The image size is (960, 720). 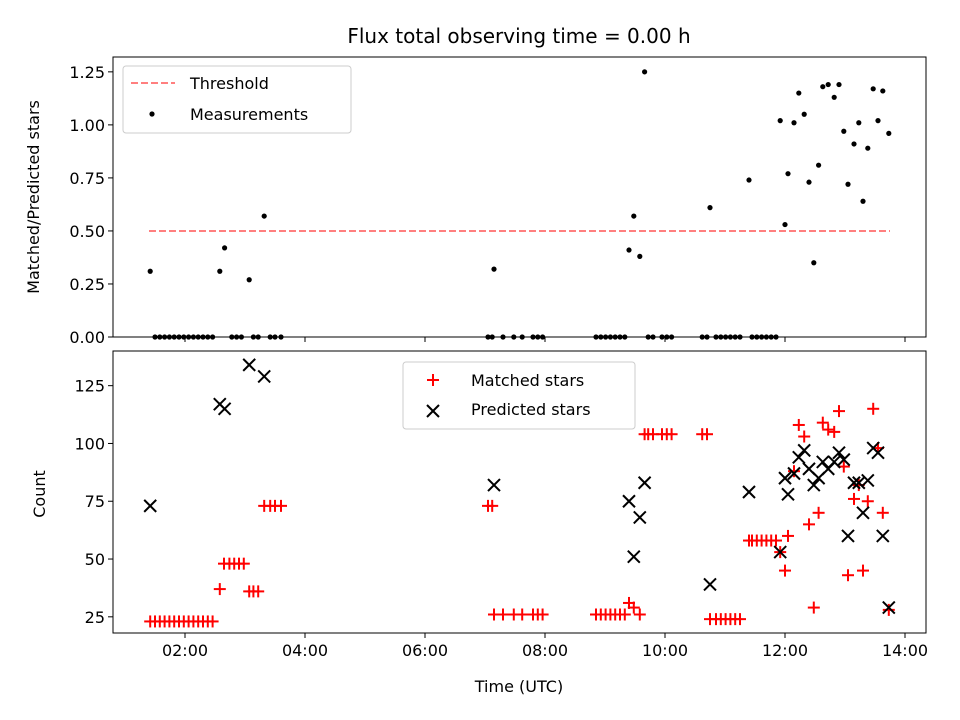 I want to click on y-tick-label: 0.50, so click(x=87, y=231).